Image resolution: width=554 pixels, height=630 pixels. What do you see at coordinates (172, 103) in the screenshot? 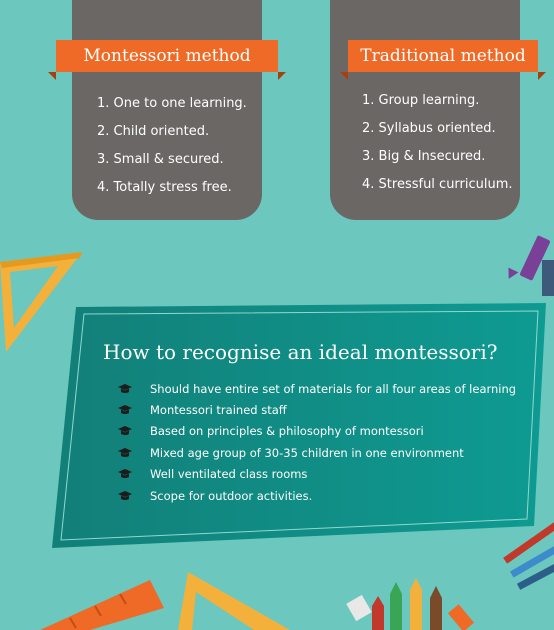
I see `list-item: 1. One to one learning.` at bounding box center [172, 103].